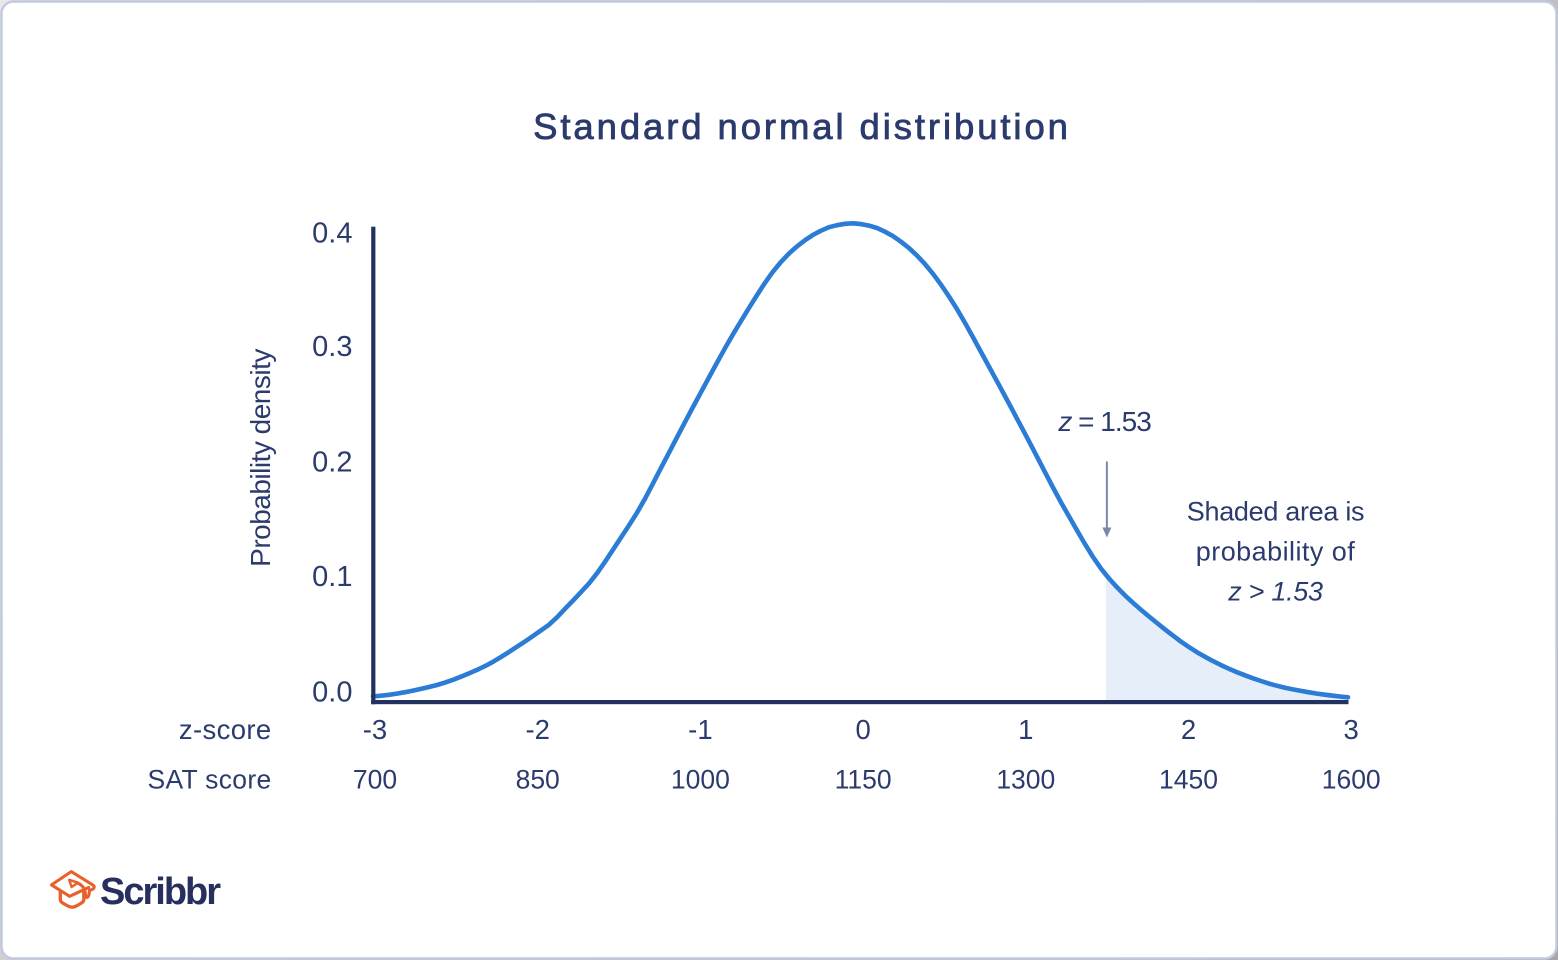 The width and height of the screenshot is (1558, 960). Describe the element at coordinates (160, 892) in the screenshot. I see `svg-text: Scribbr` at that location.